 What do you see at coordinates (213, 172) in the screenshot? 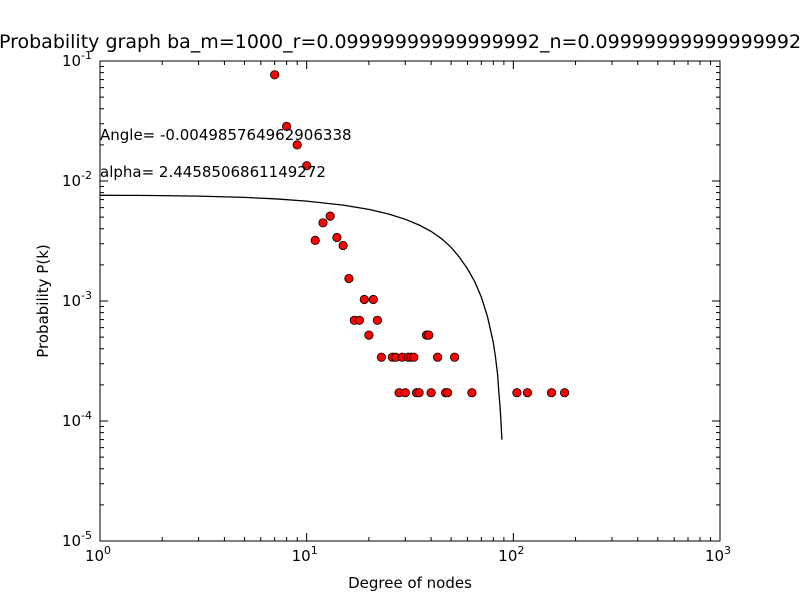
I see `annotation-alpha: alpha= 2.4458506861149272` at bounding box center [213, 172].